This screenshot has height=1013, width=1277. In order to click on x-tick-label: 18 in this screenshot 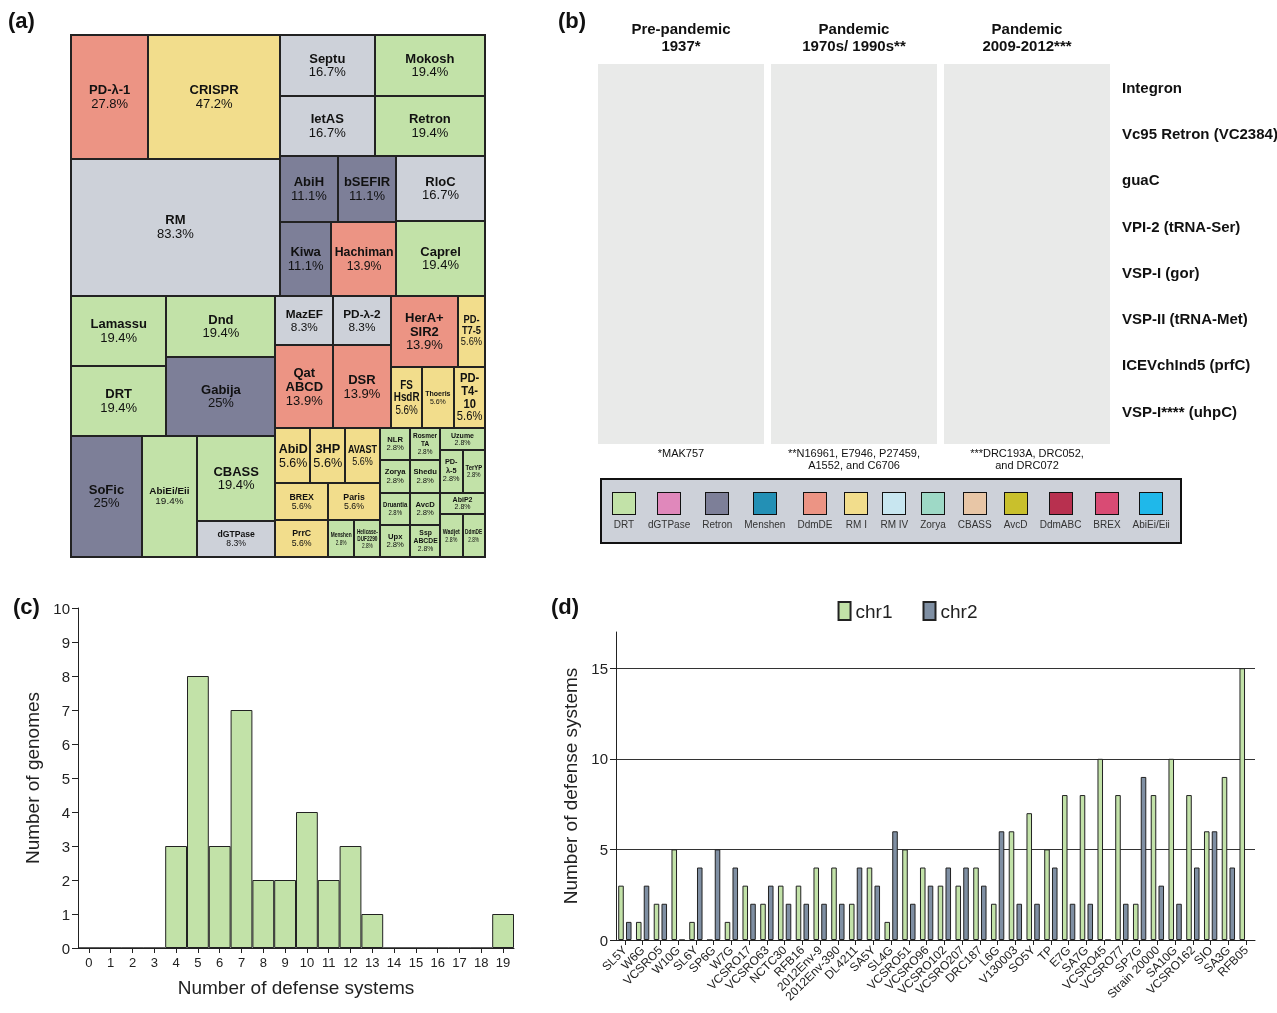, I will do `click(481, 962)`.